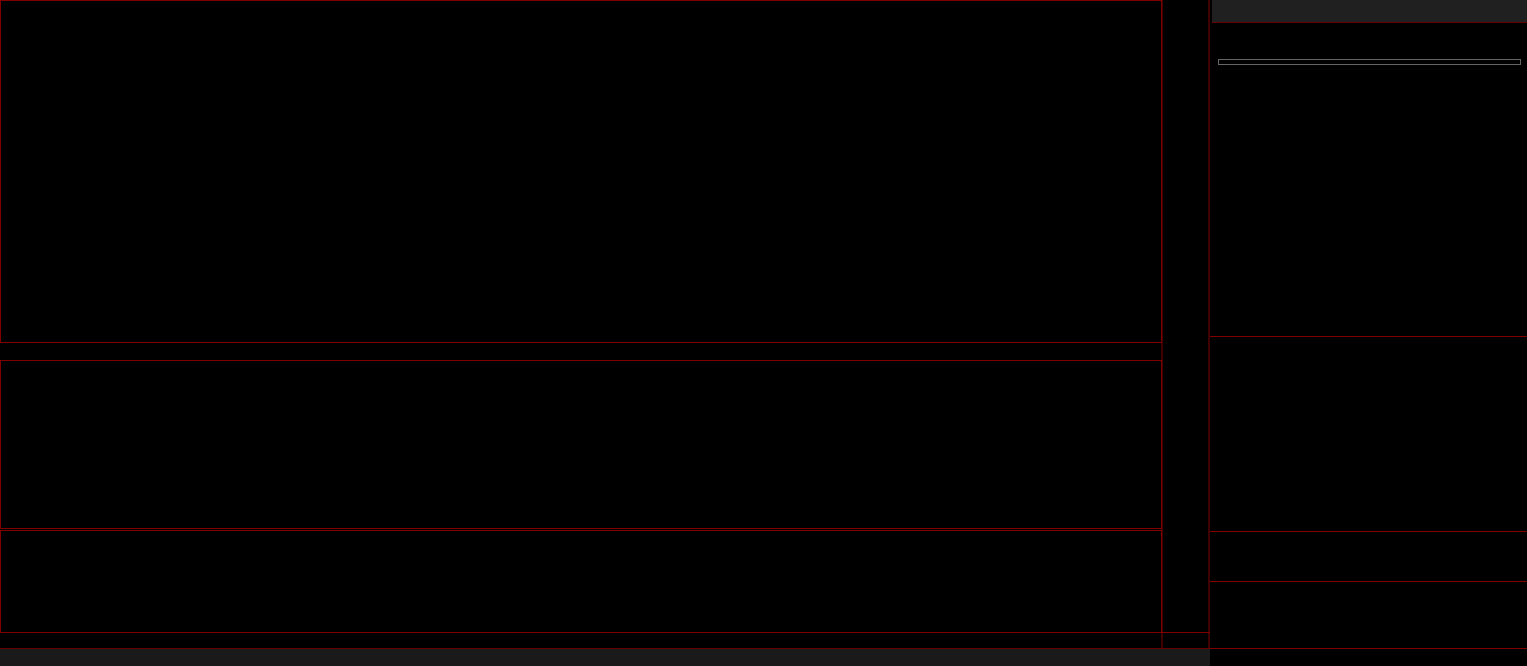  What do you see at coordinates (605, 657) in the screenshot?
I see `toolbar` at bounding box center [605, 657].